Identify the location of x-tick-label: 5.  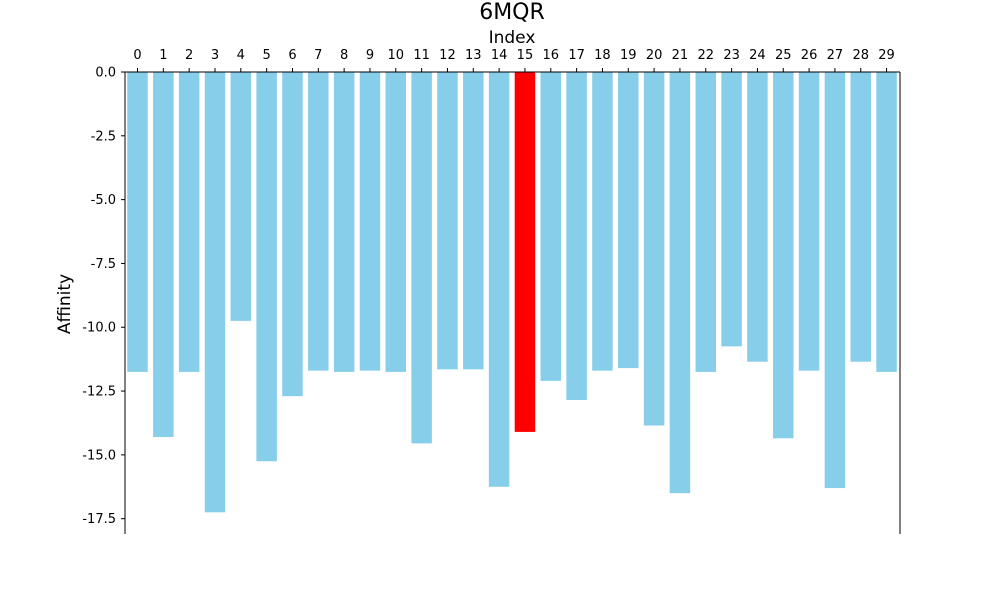
(267, 55).